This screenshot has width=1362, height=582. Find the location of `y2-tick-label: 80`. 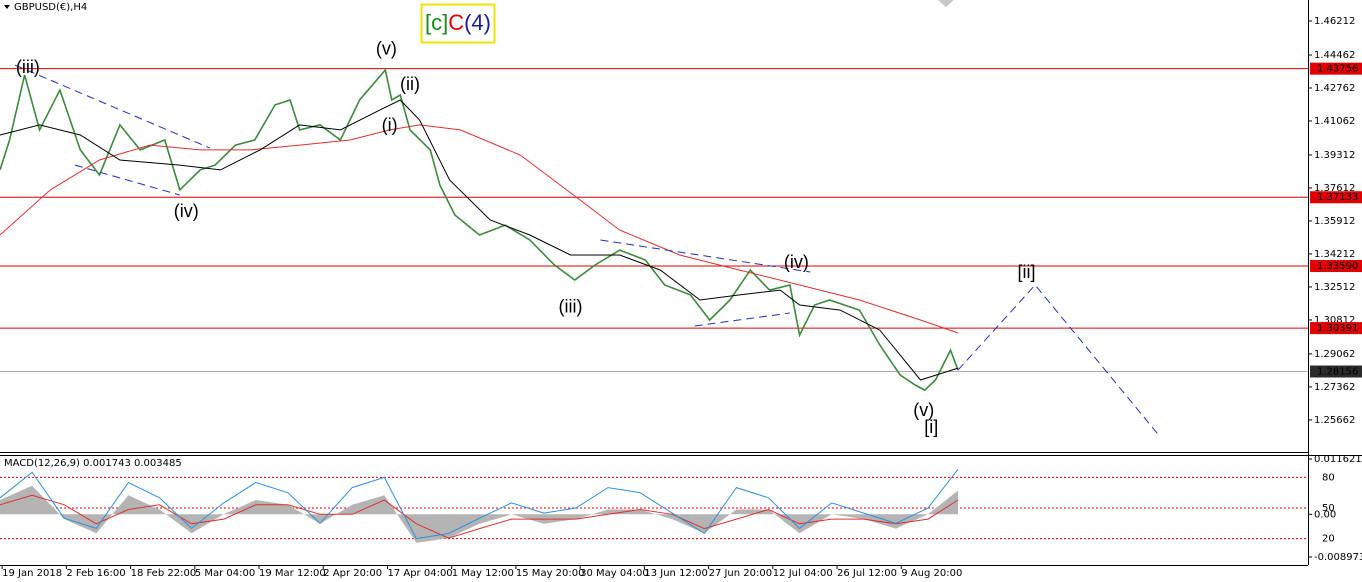

y2-tick-label: 80 is located at coordinates (1328, 477).